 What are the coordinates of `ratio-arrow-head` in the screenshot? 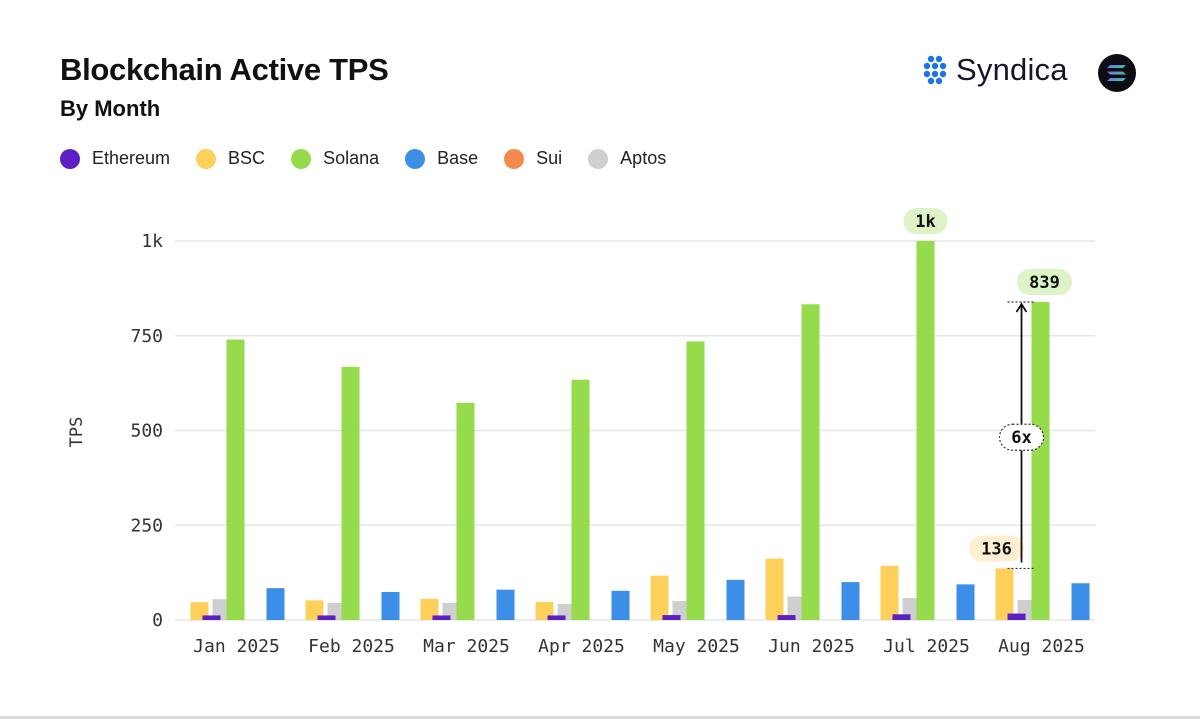 It's located at (1021, 307).